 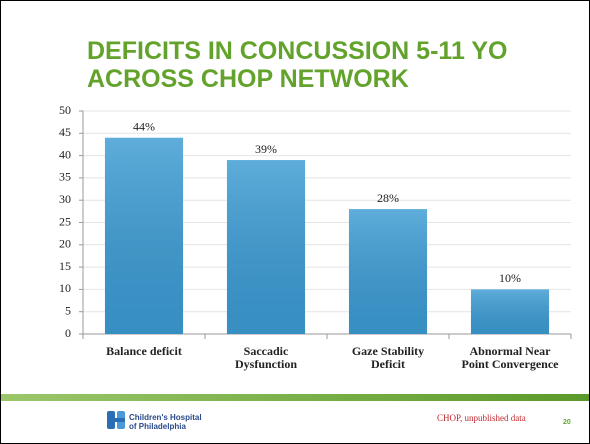 I want to click on y-tick-label: 30, so click(x=65, y=199).